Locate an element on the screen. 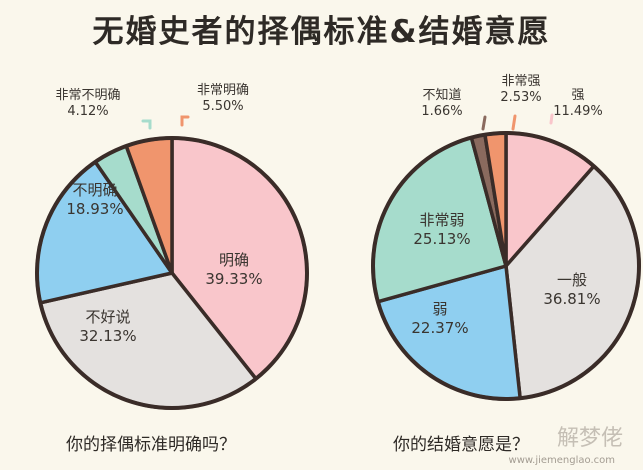 The image size is (643, 470). pie2-value-3: 25.13% is located at coordinates (441, 239).